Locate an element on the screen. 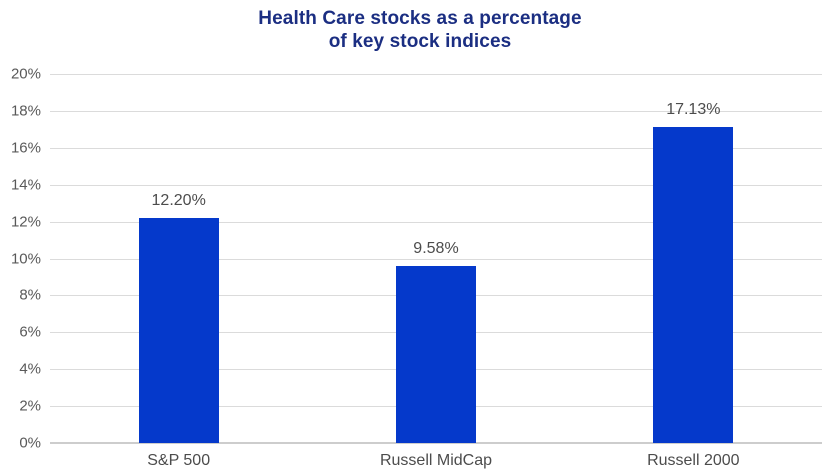  bar-value-label: 12.20% is located at coordinates (178, 200).